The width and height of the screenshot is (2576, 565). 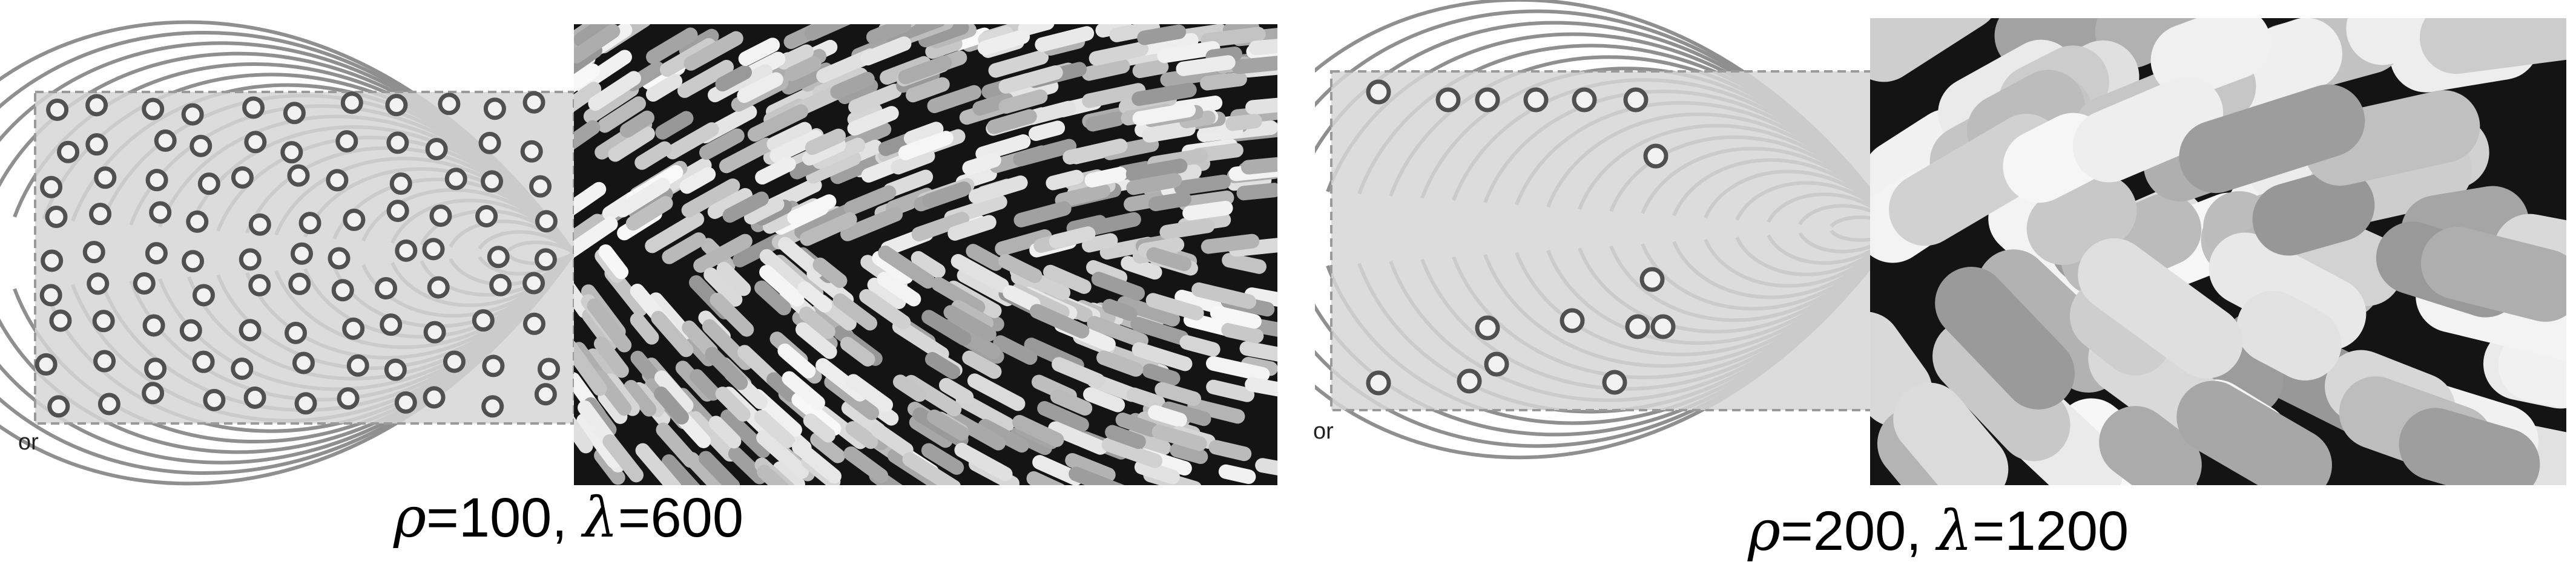 I want to click on lambda-symbol: λ, so click(x=1954, y=530).